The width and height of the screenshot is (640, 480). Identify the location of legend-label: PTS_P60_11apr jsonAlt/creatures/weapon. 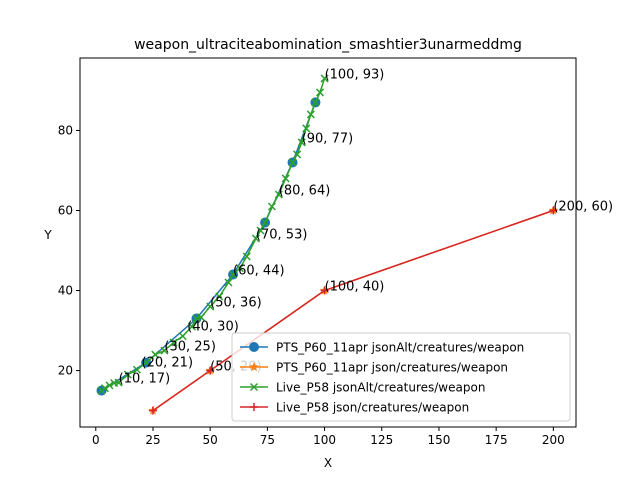
(400, 348).